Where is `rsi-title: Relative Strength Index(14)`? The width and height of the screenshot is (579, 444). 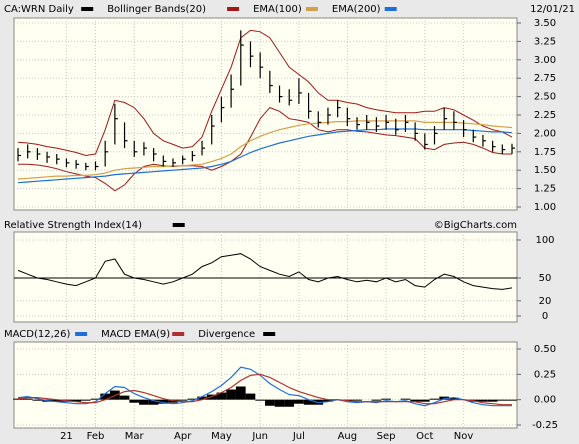 rsi-title: Relative Strength Index(14) is located at coordinates (73, 225).